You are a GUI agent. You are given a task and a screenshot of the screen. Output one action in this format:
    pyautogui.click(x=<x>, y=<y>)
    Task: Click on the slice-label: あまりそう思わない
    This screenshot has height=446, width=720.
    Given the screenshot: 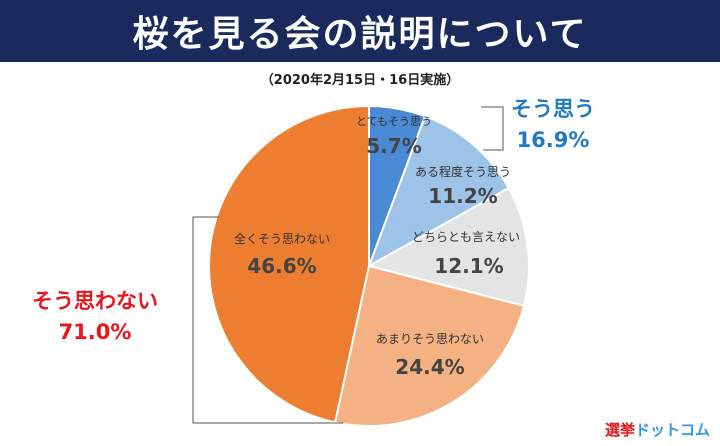 What is the action you would take?
    pyautogui.click(x=430, y=339)
    